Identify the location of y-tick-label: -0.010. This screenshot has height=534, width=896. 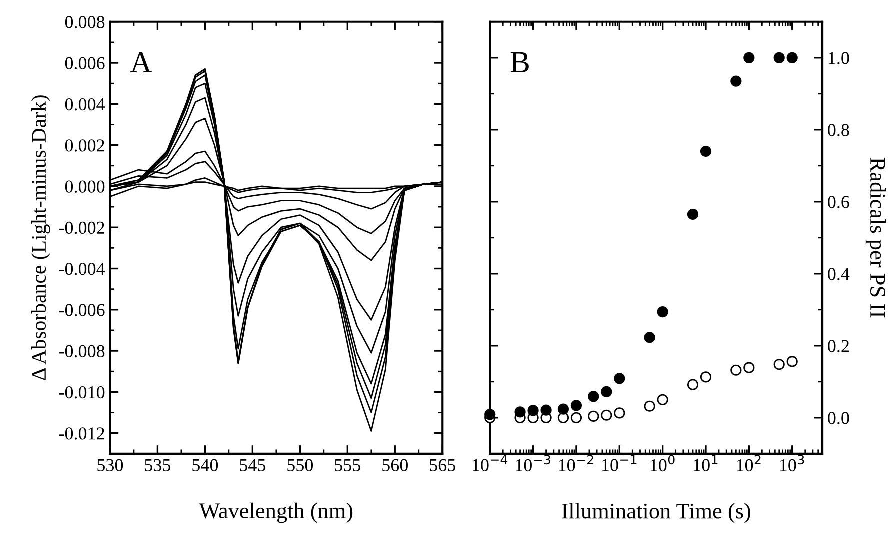
(82, 392).